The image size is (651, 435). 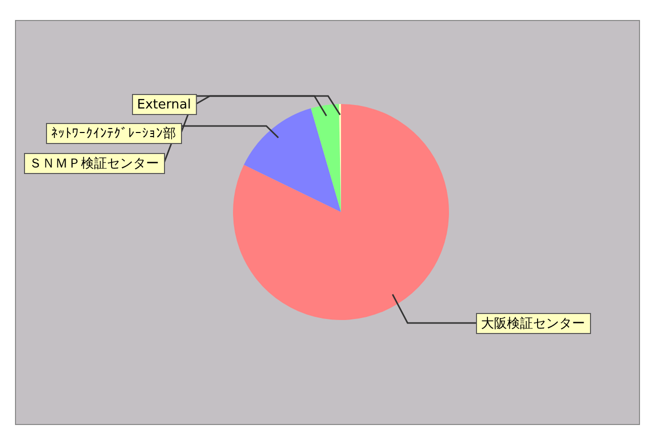 What do you see at coordinates (533, 324) in the screenshot?
I see `slice-label: 大阪検証センター` at bounding box center [533, 324].